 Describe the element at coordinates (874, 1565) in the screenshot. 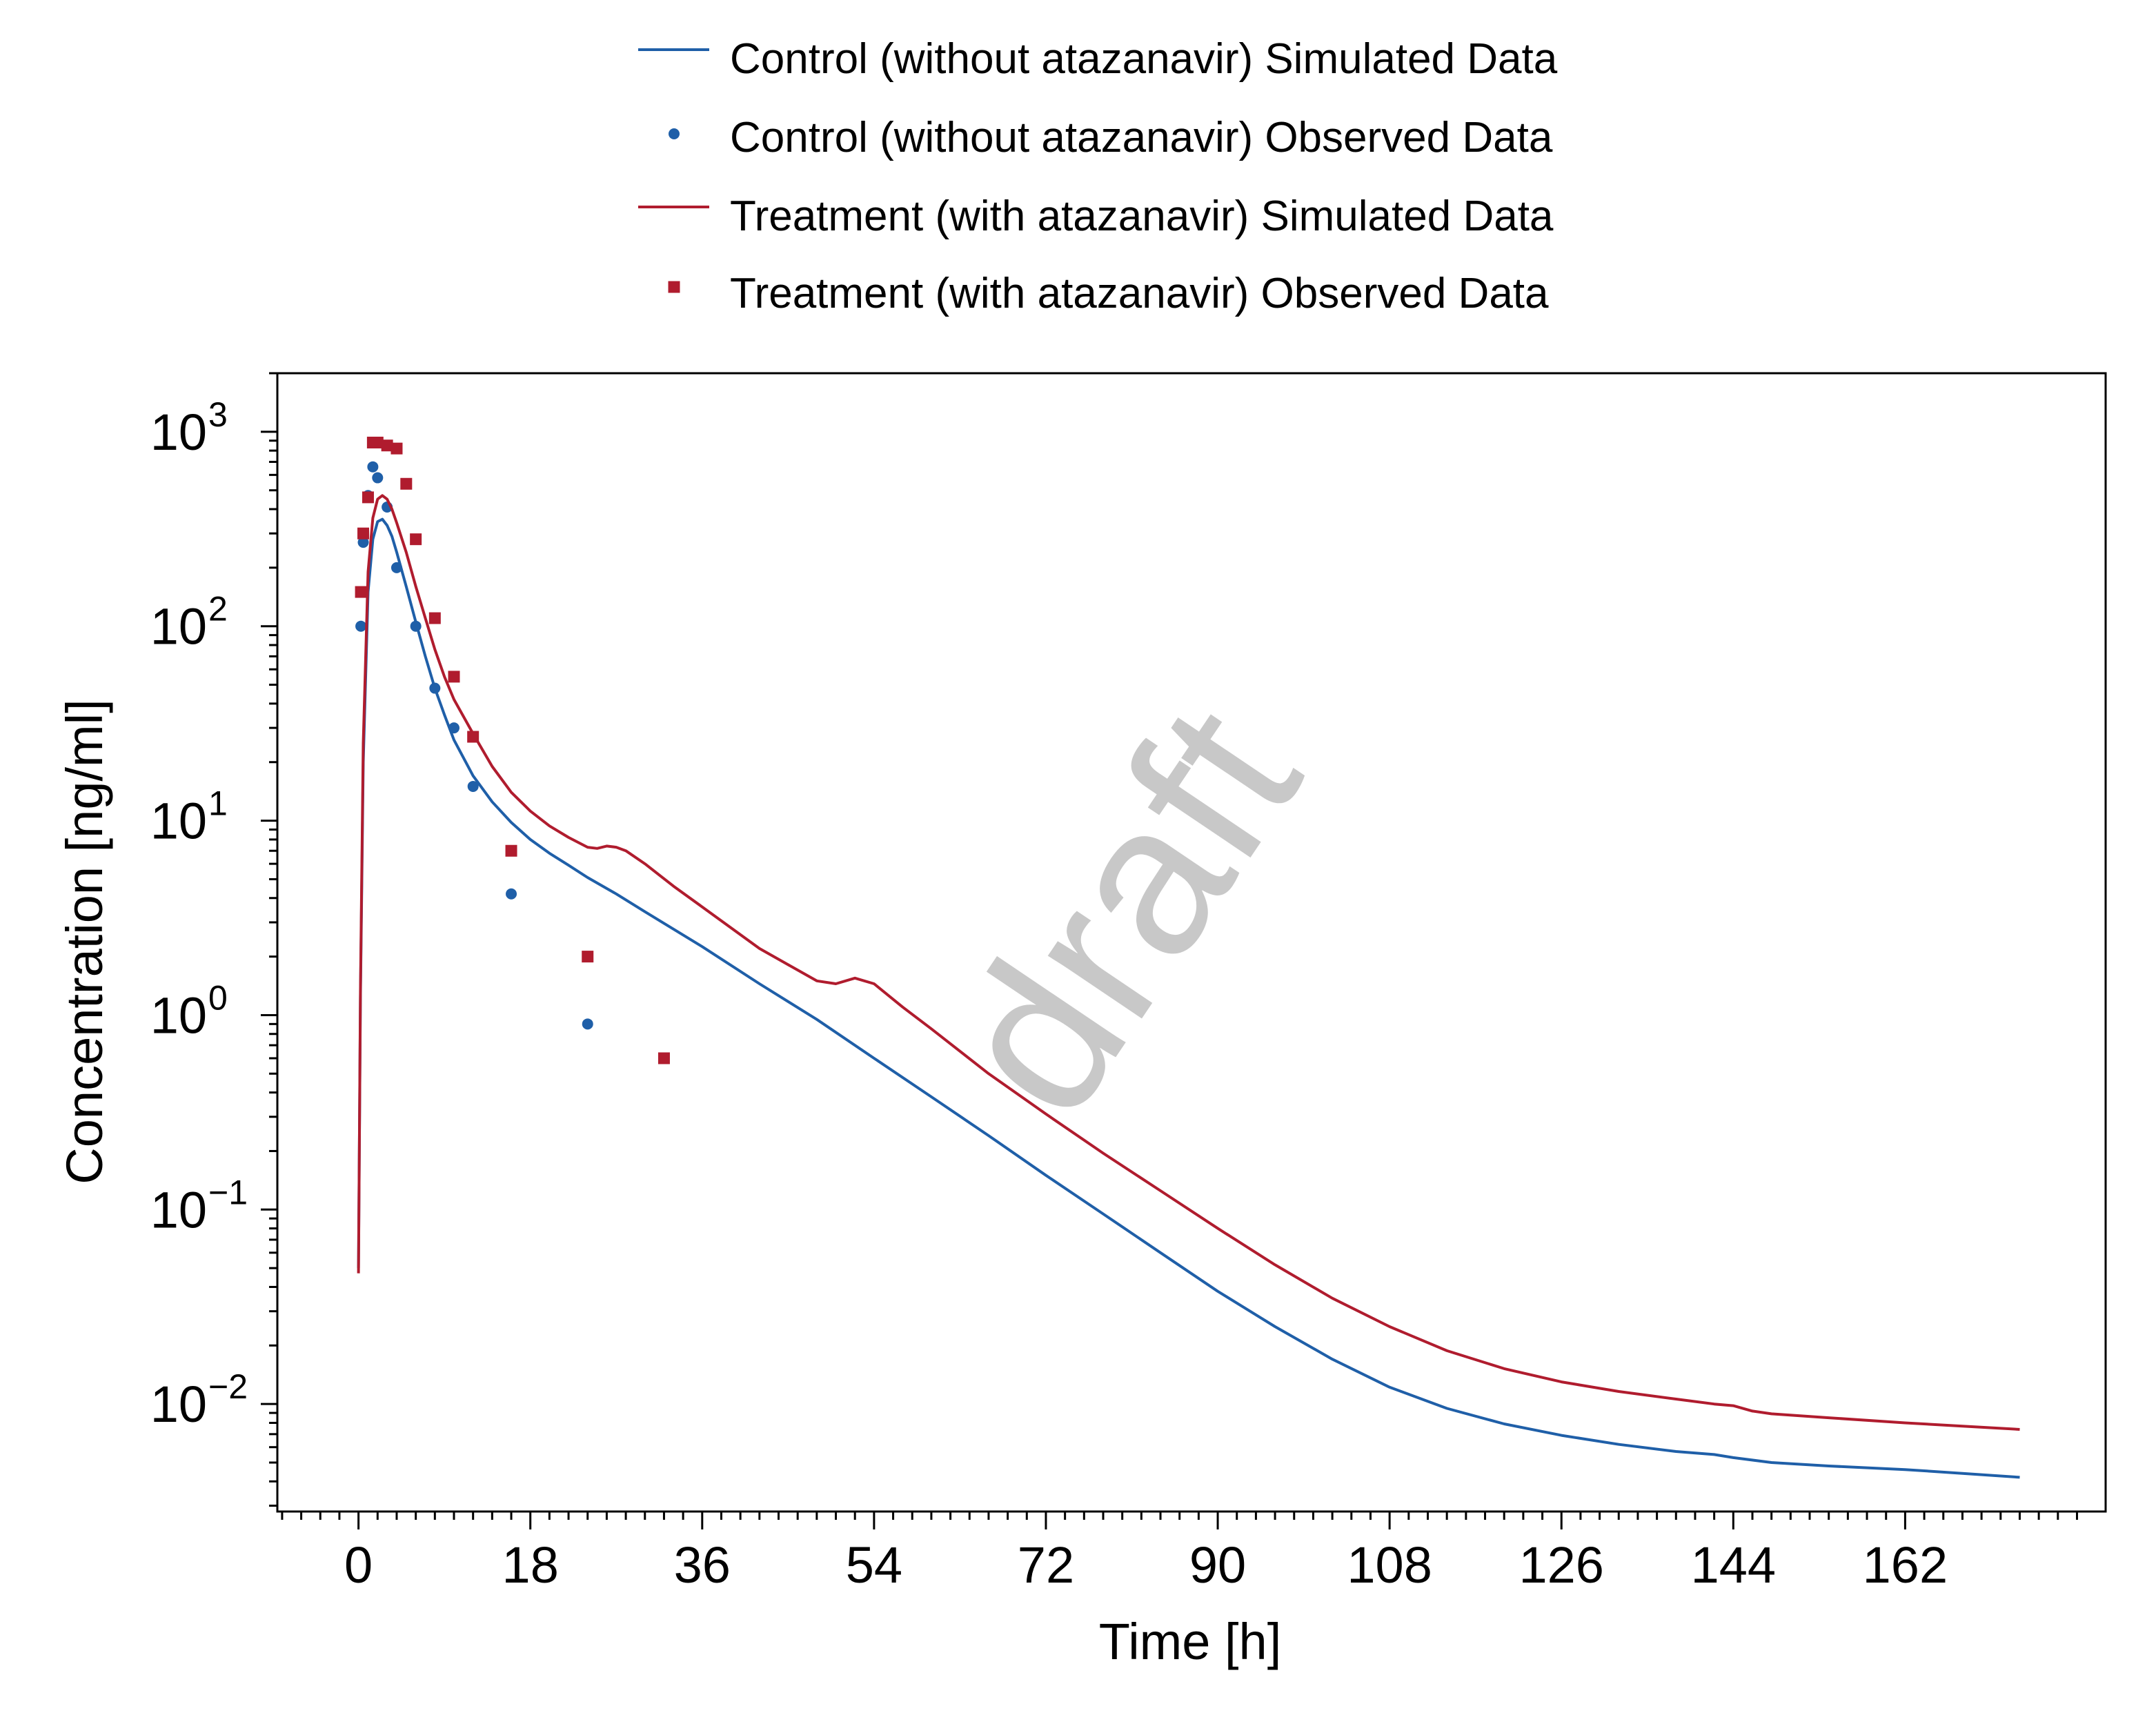

I see `x-tick-label: 54` at that location.